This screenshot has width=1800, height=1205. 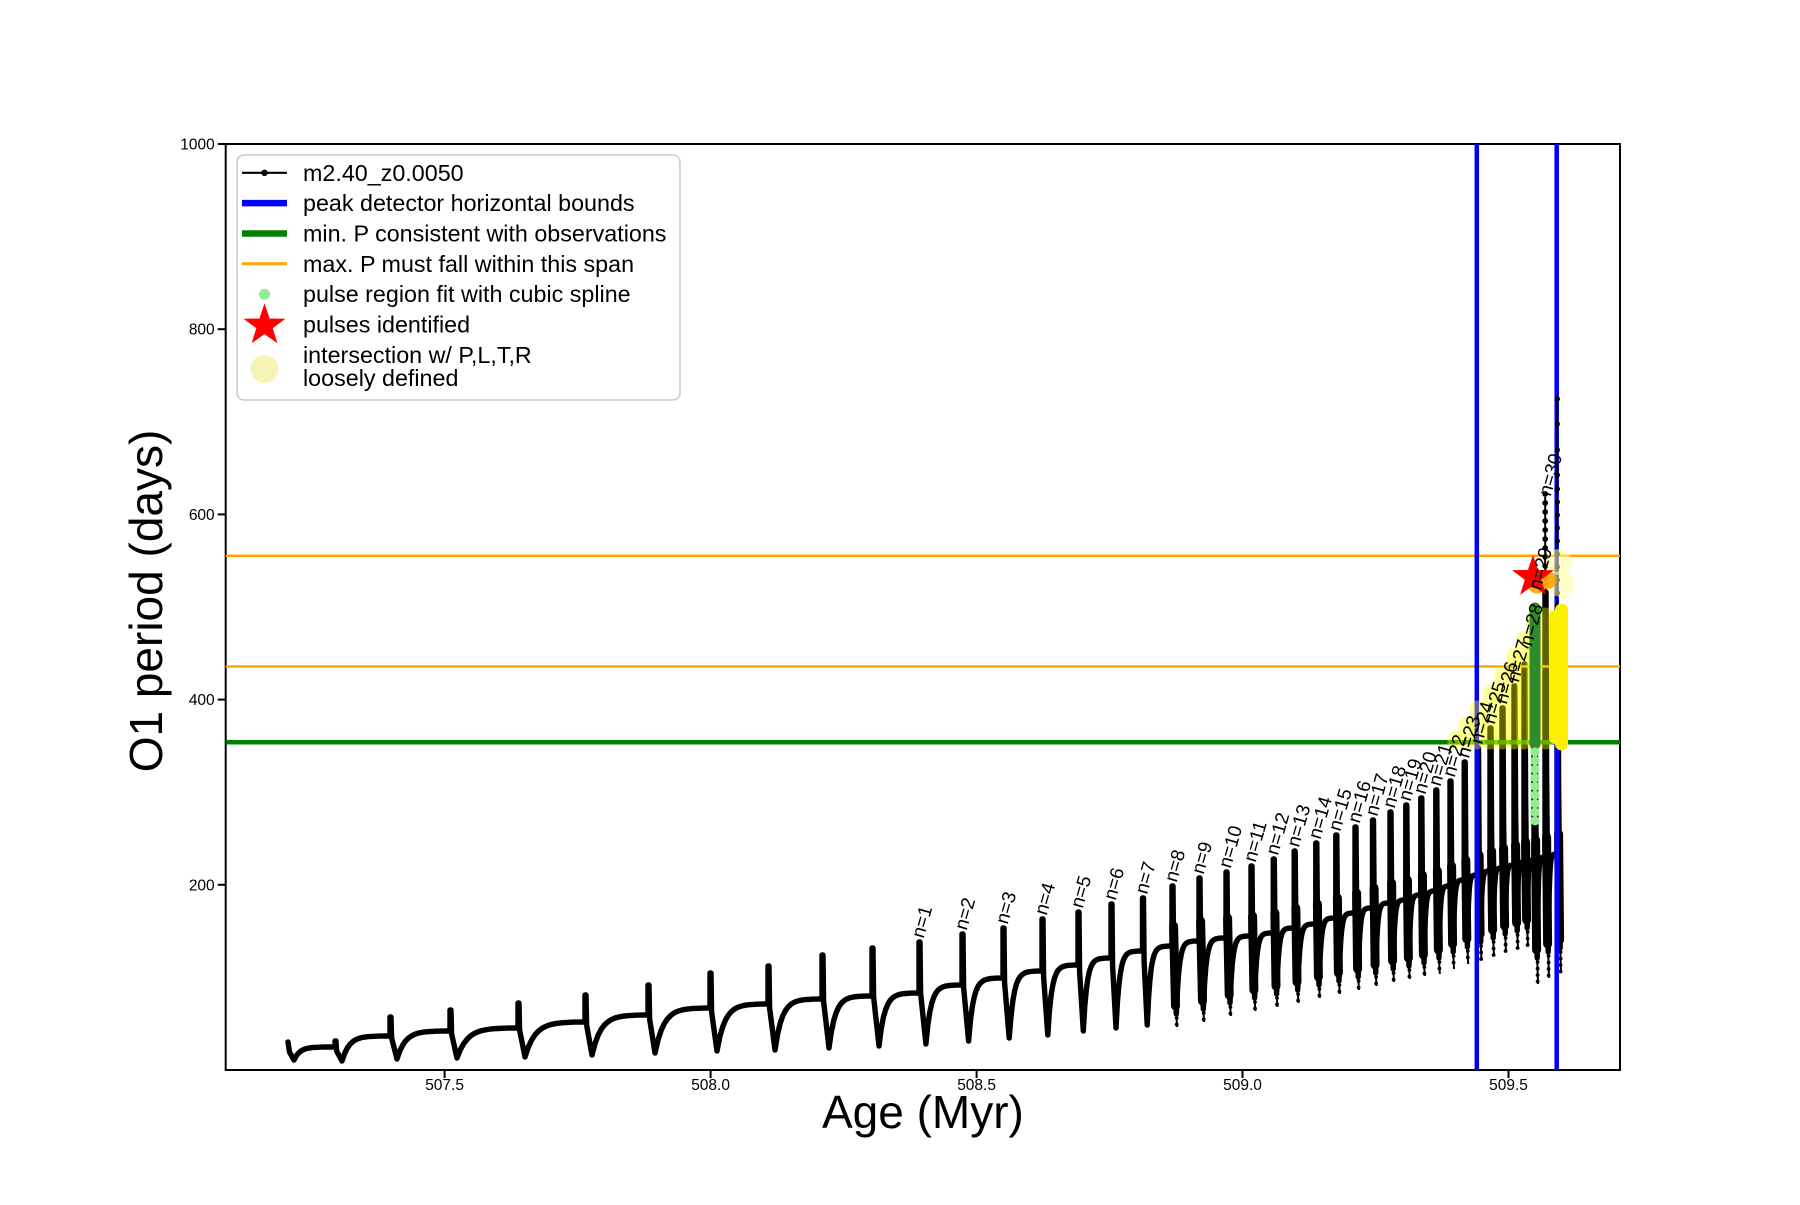 What do you see at coordinates (444, 1085) in the screenshot?
I see `svg-text: 507.5` at bounding box center [444, 1085].